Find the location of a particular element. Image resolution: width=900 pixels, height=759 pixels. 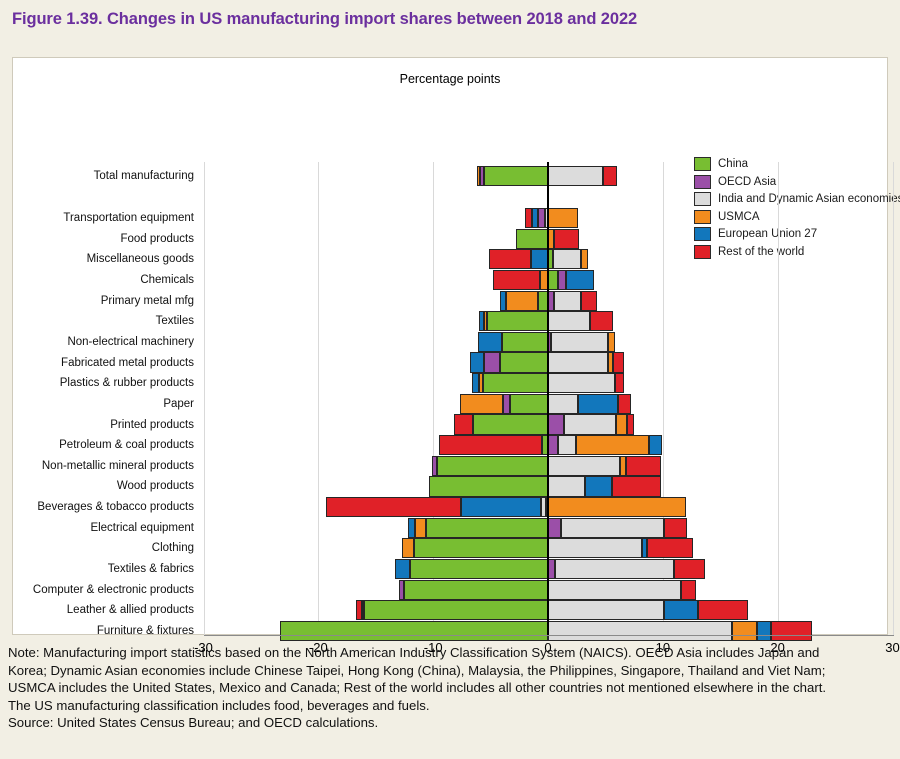

legend-label: Rest of the world is located at coordinates (761, 251).